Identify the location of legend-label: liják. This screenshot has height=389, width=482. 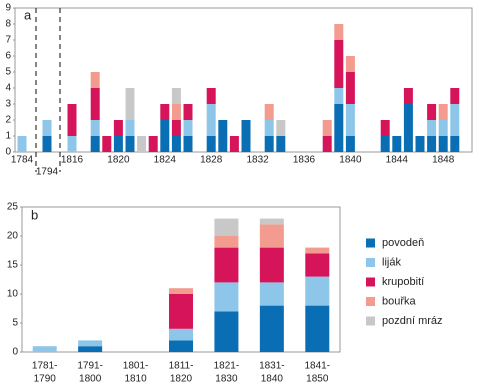
(391, 262).